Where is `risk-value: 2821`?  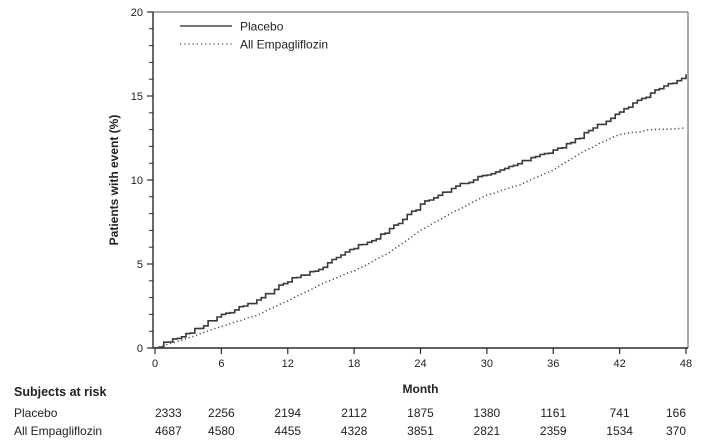
risk-value: 2821 is located at coordinates (487, 431).